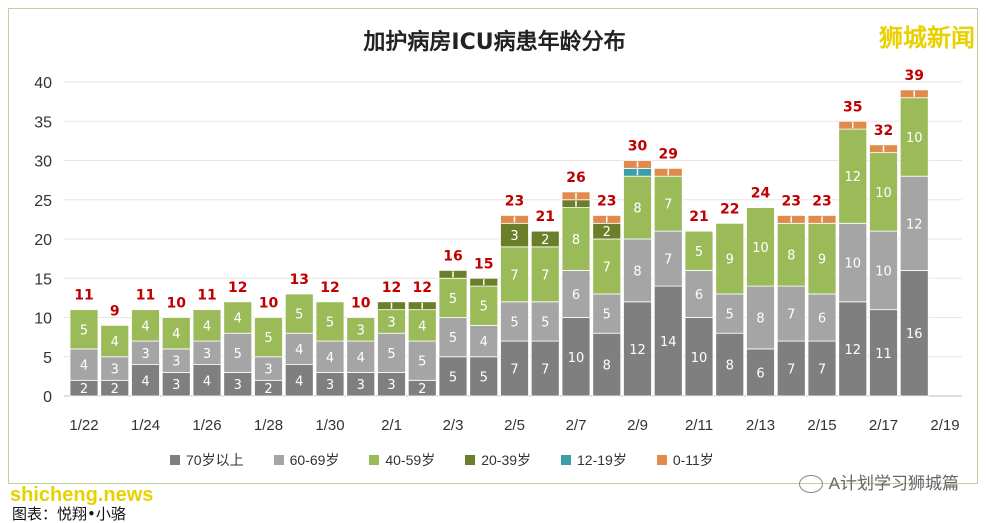  What do you see at coordinates (361, 304) in the screenshot?
I see `total-label: 10` at bounding box center [361, 304].